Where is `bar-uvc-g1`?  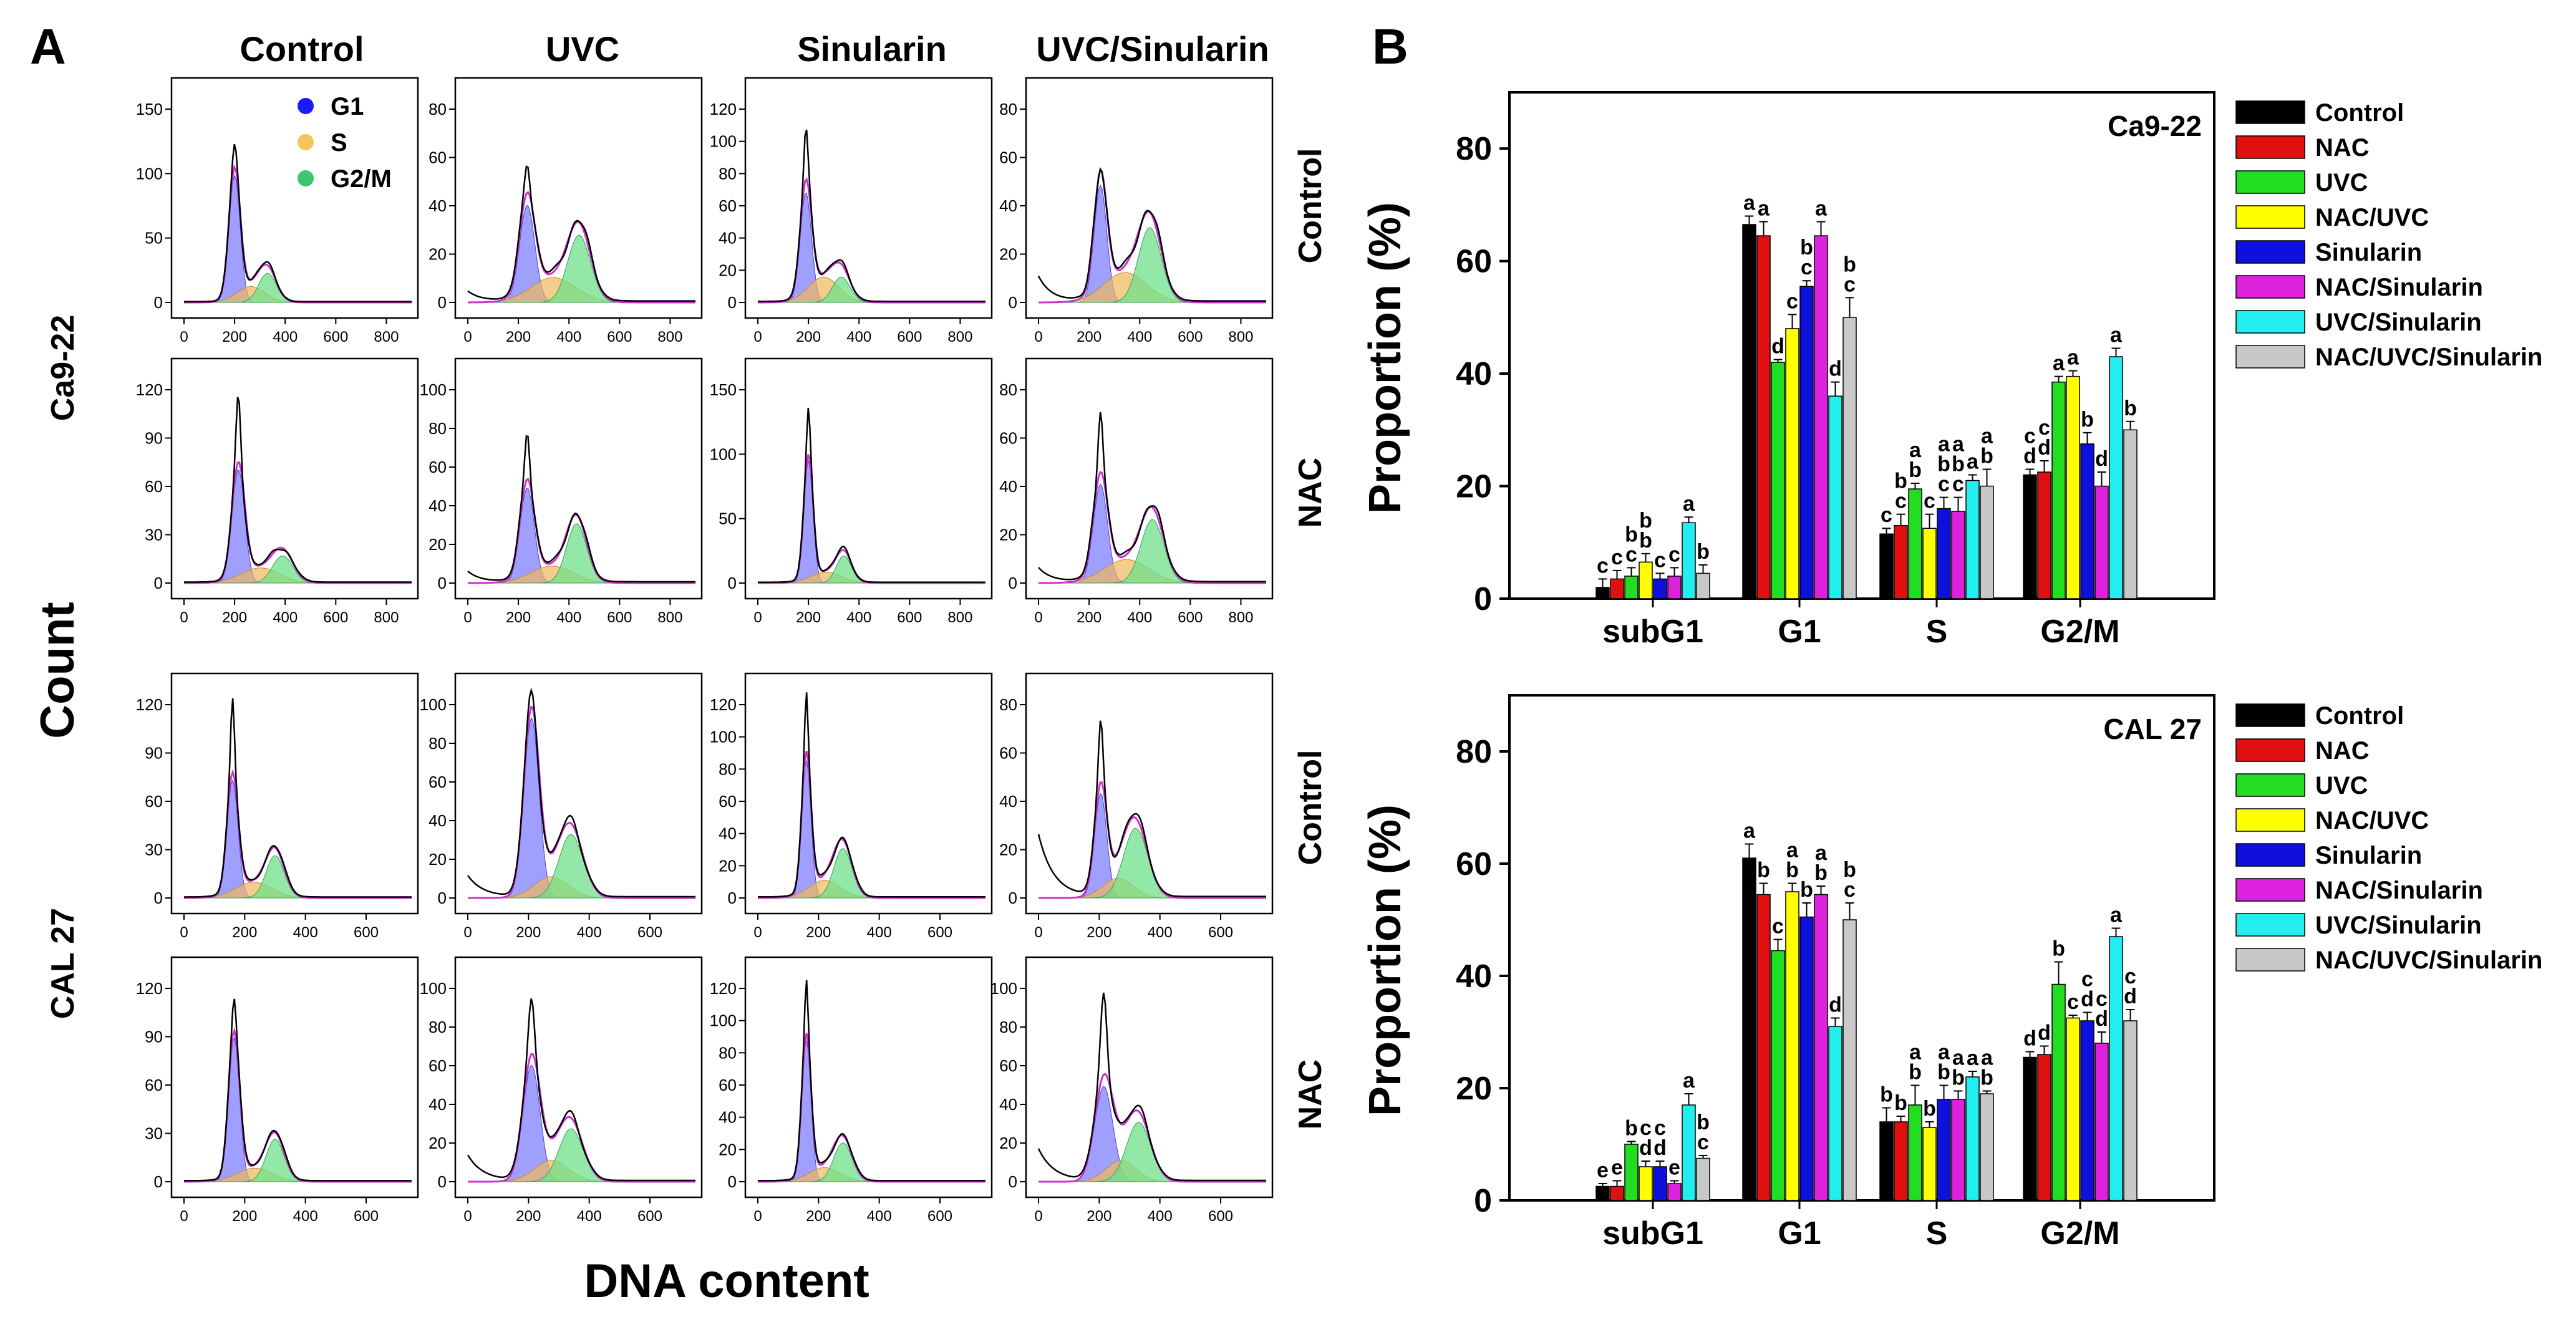
bar-uvc-g1 is located at coordinates (1778, 1075).